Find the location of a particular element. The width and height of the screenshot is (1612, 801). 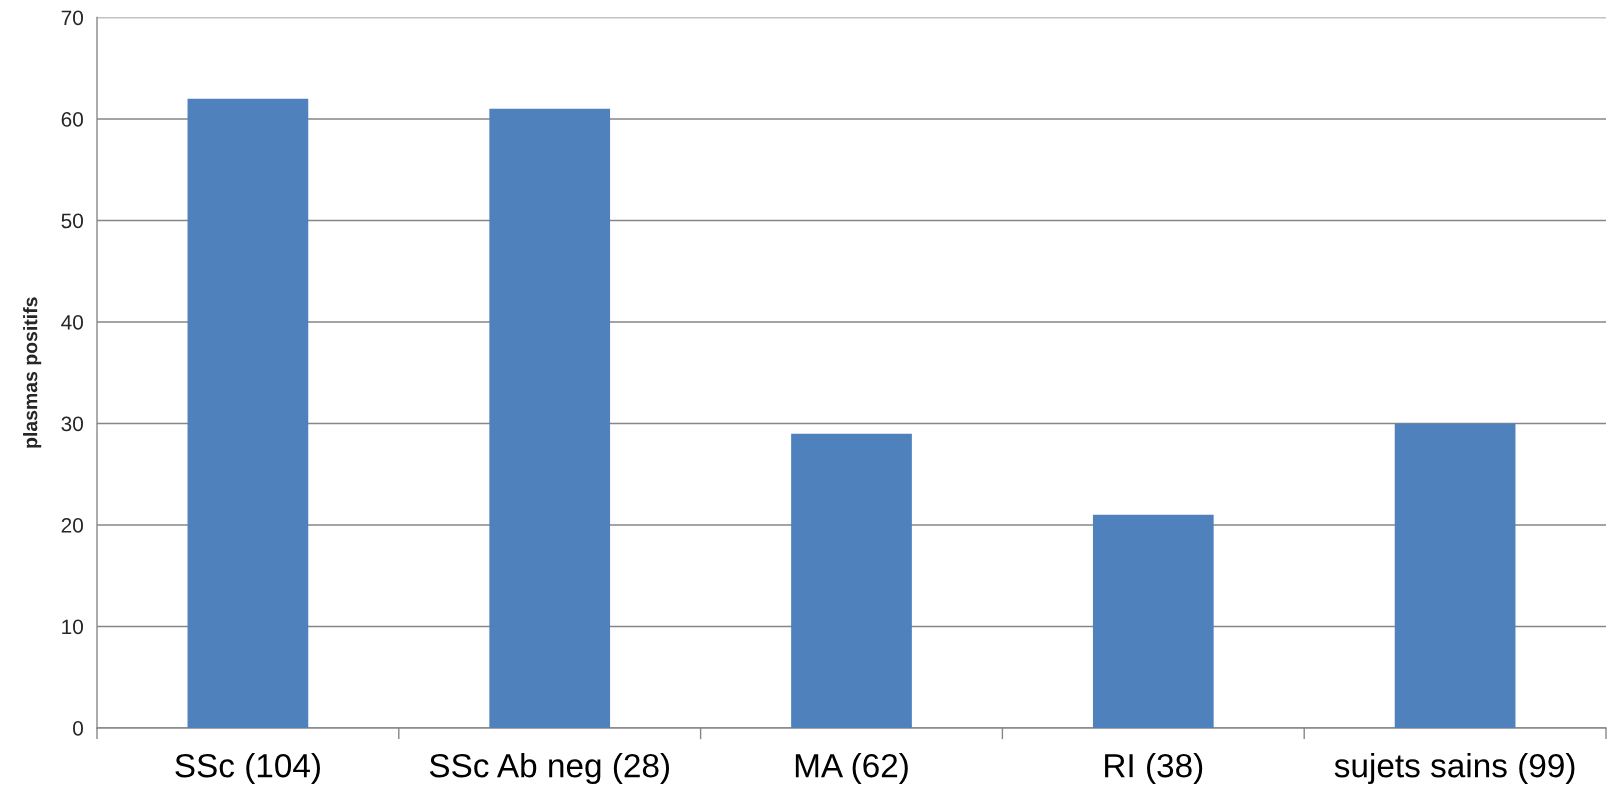

y-tick-label: 10 is located at coordinates (72, 627).